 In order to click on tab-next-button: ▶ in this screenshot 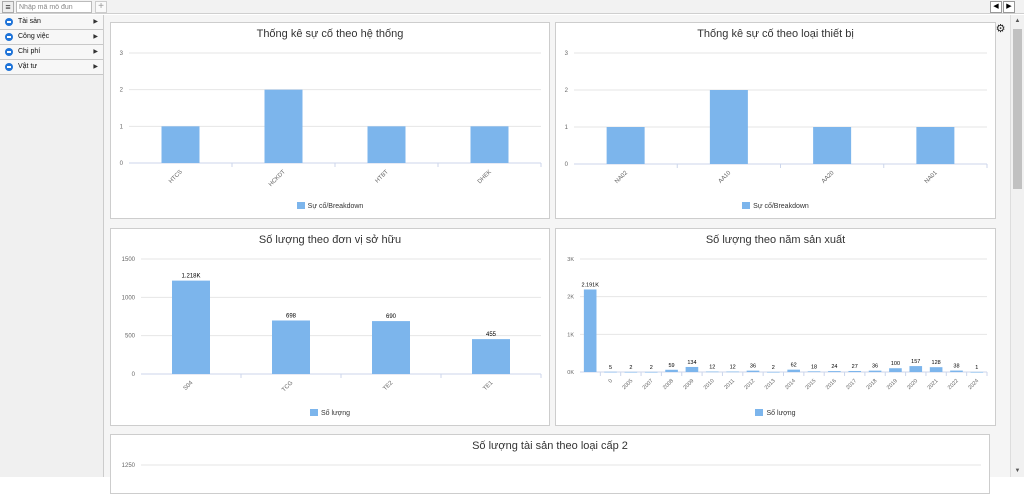, I will do `click(1009, 7)`.